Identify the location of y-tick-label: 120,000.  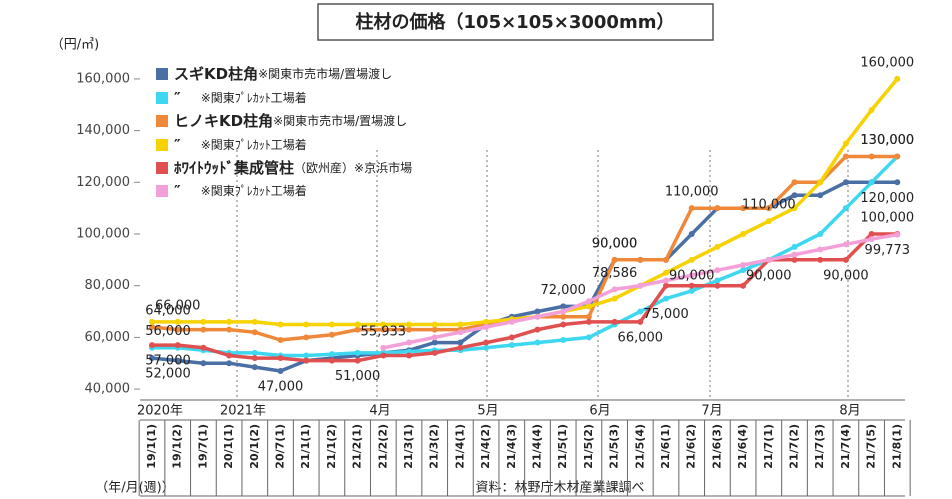
(103, 182).